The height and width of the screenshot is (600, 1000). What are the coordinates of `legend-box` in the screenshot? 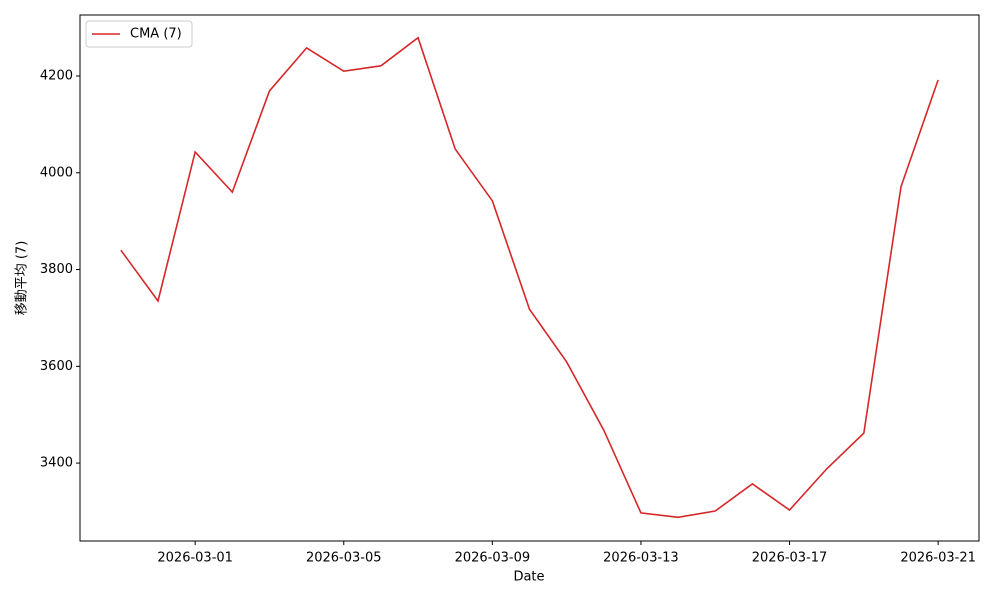 It's located at (139, 34).